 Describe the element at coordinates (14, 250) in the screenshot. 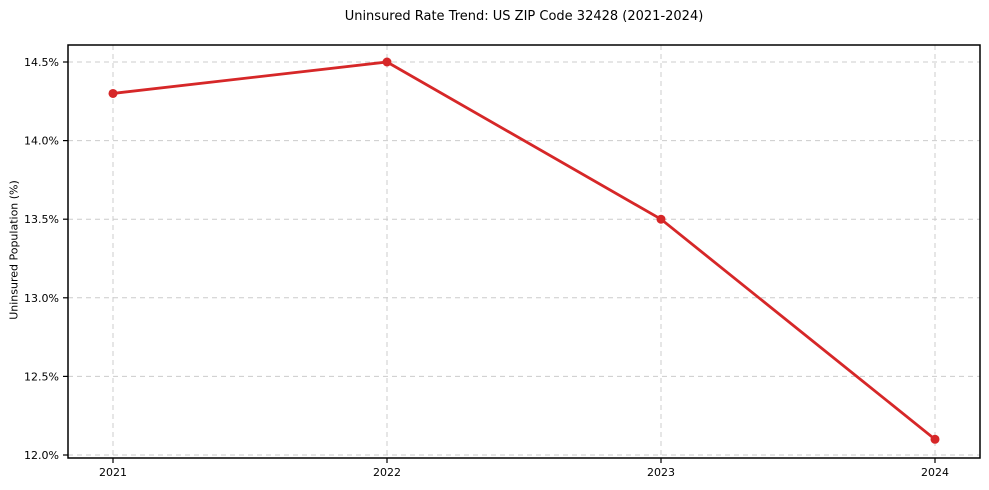

I see `y-axis-label: Uninsured Population (%)` at that location.